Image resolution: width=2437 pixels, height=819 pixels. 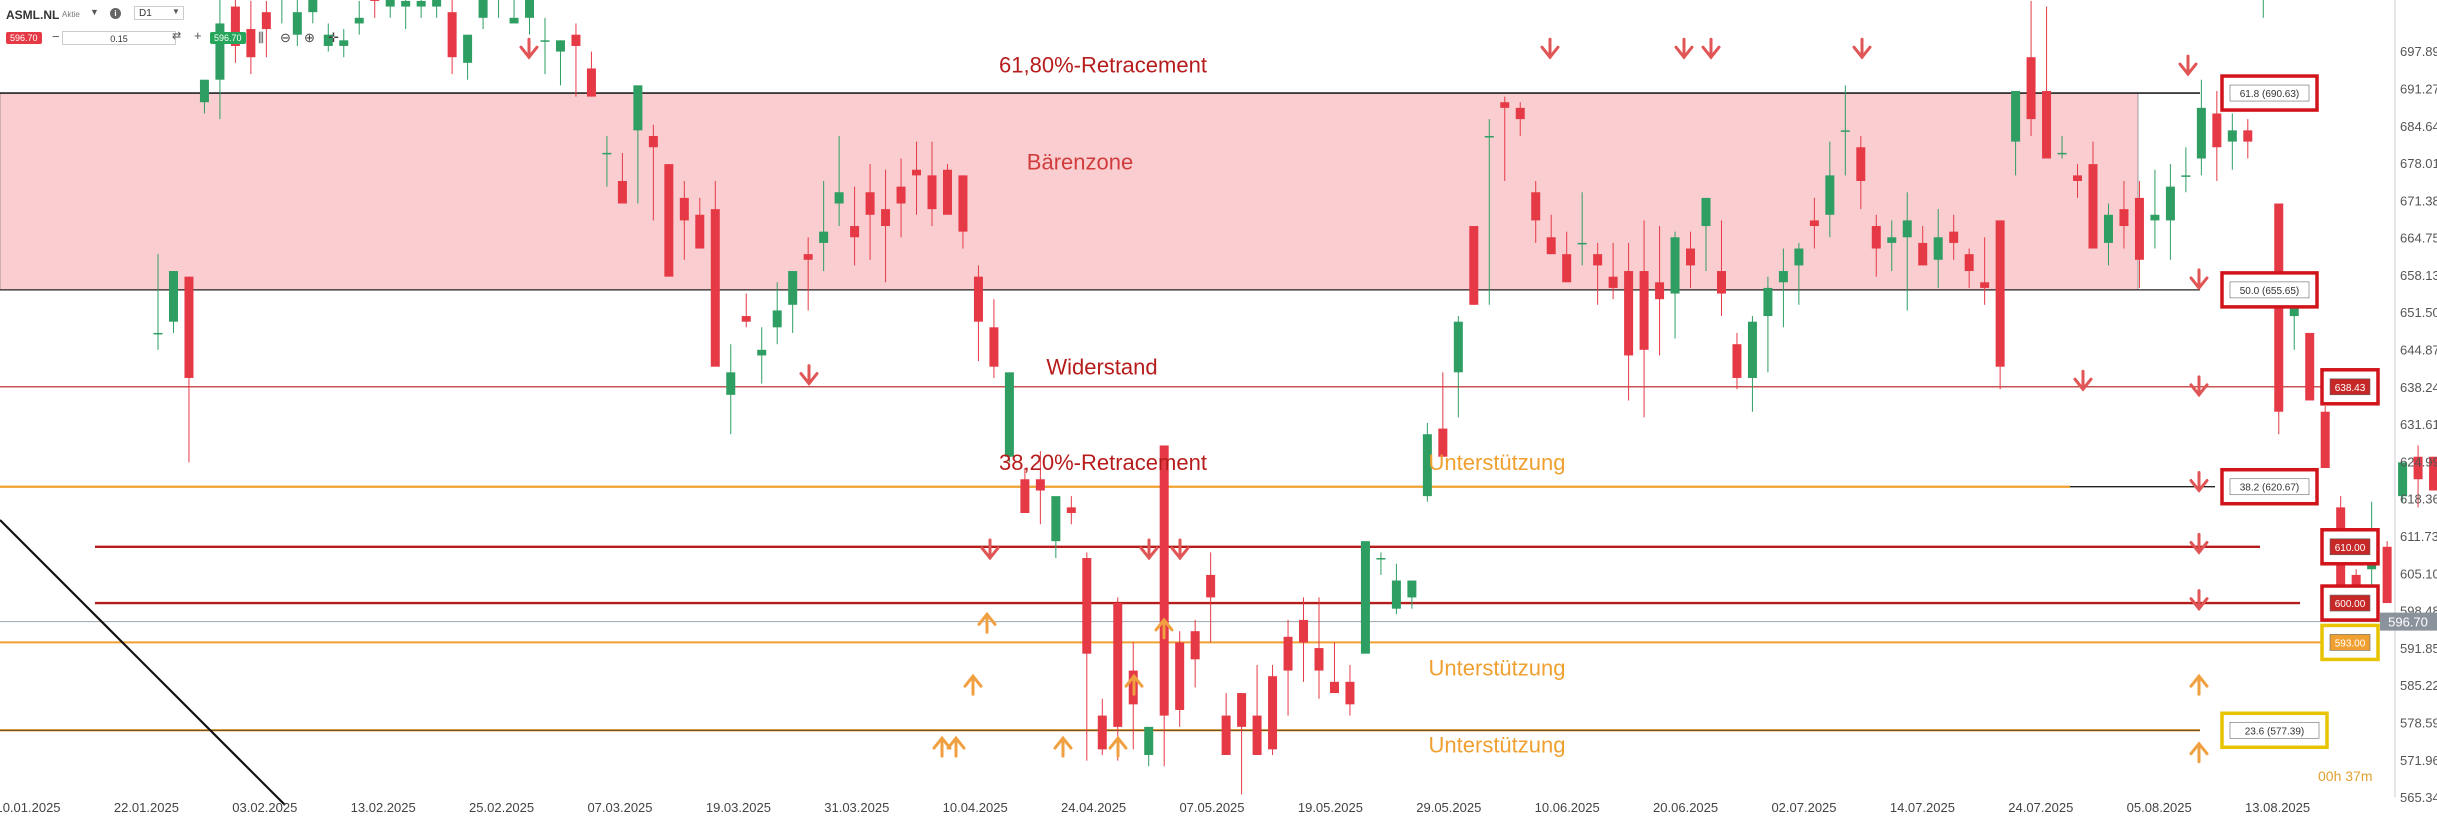 What do you see at coordinates (1103, 64) in the screenshot?
I see `fib-618-label: 61,80%-Retracement` at bounding box center [1103, 64].